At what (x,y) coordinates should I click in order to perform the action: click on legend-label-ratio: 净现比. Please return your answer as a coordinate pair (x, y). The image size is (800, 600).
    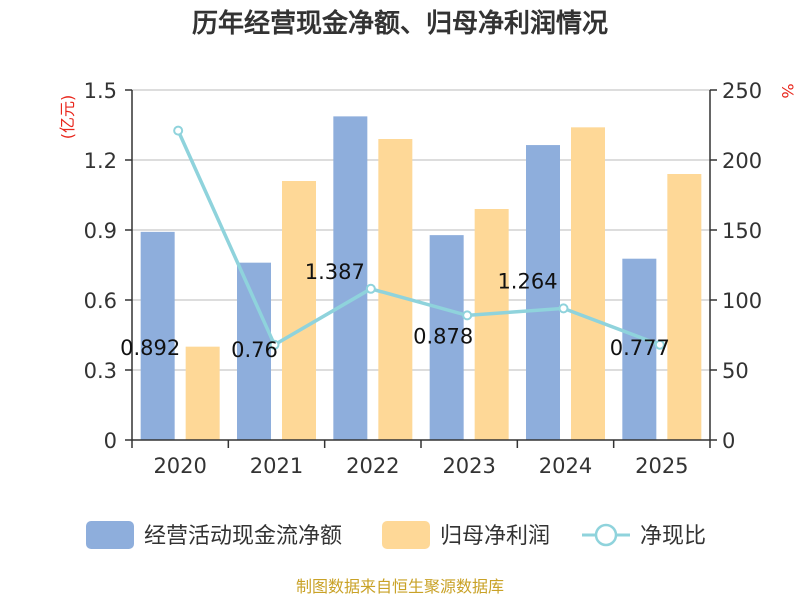
    Looking at the image, I should click on (673, 536).